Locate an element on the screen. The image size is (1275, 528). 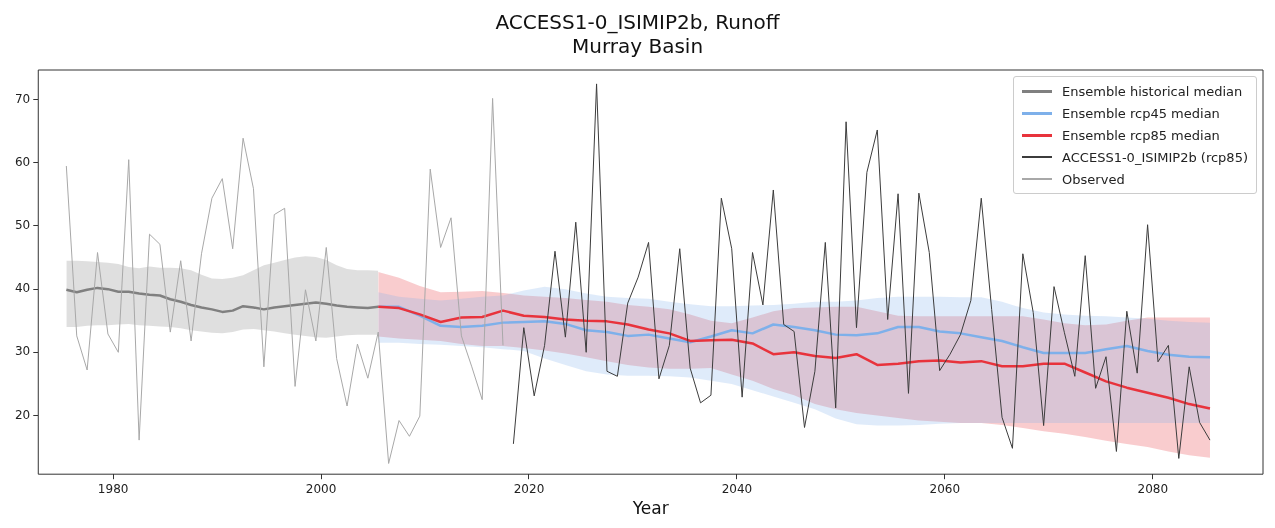
chart-subtitle: Murray Basin is located at coordinates (637, 46).